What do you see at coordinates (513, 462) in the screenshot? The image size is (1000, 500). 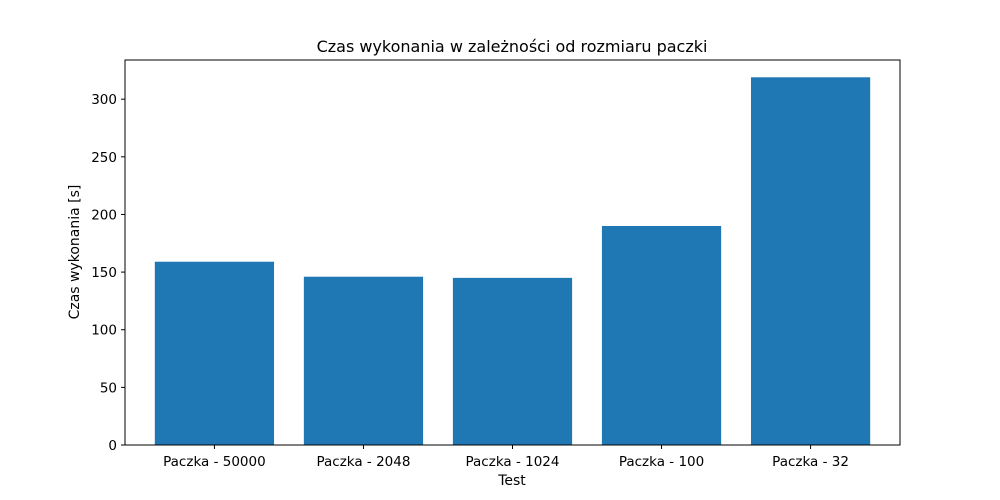 I see `x-tick-label-2: Paczka - 1024` at bounding box center [513, 462].